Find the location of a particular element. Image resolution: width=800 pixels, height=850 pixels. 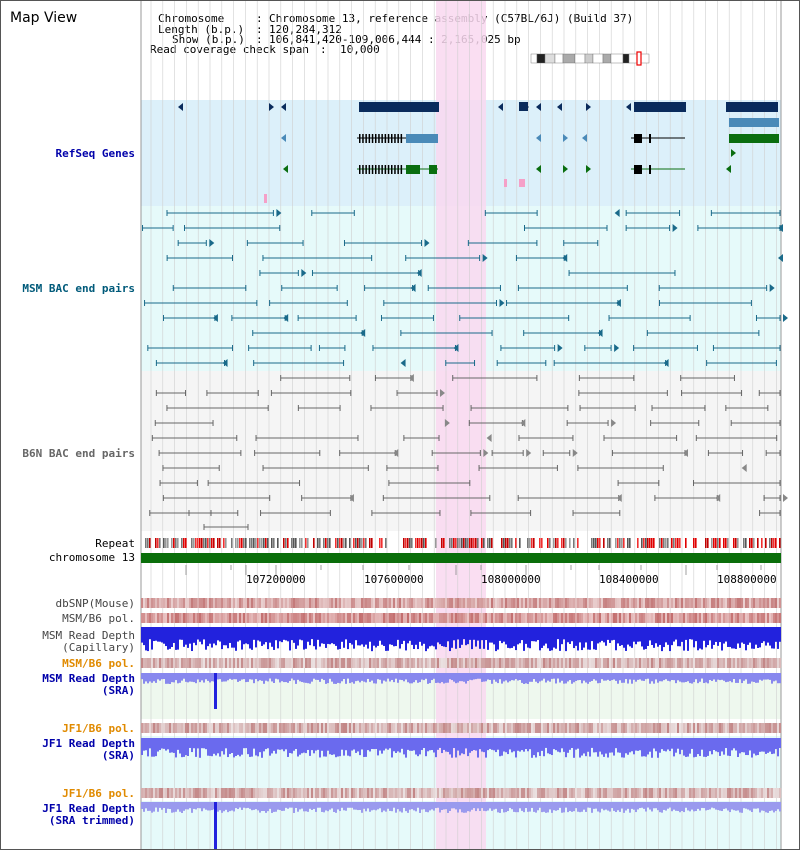

track-label-repeat: Repeat is located at coordinates (115, 543).